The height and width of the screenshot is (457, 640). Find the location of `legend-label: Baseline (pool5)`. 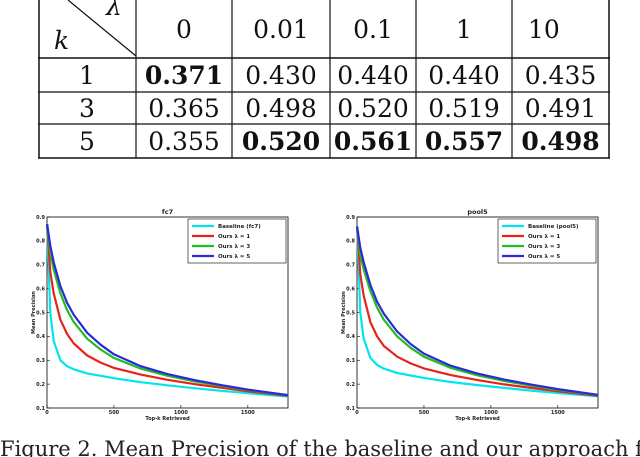

legend-label: Baseline (pool5) is located at coordinates (553, 227).